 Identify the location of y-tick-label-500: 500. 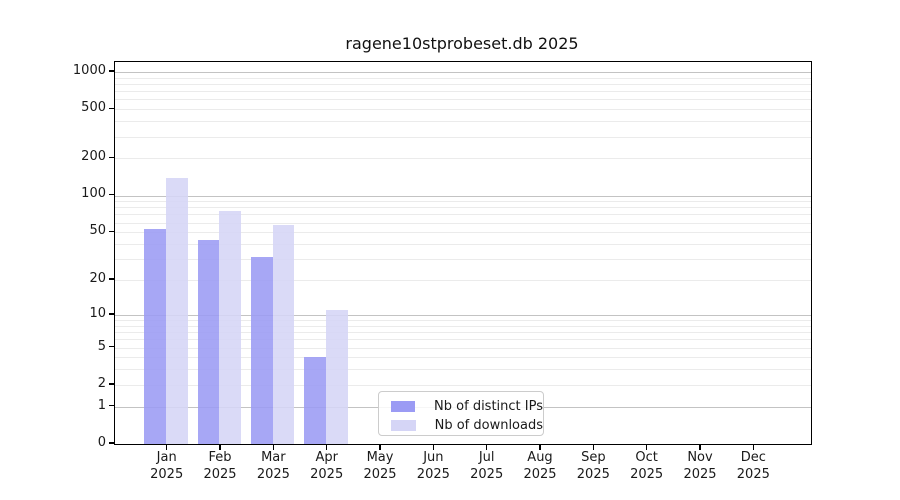
(93, 108).